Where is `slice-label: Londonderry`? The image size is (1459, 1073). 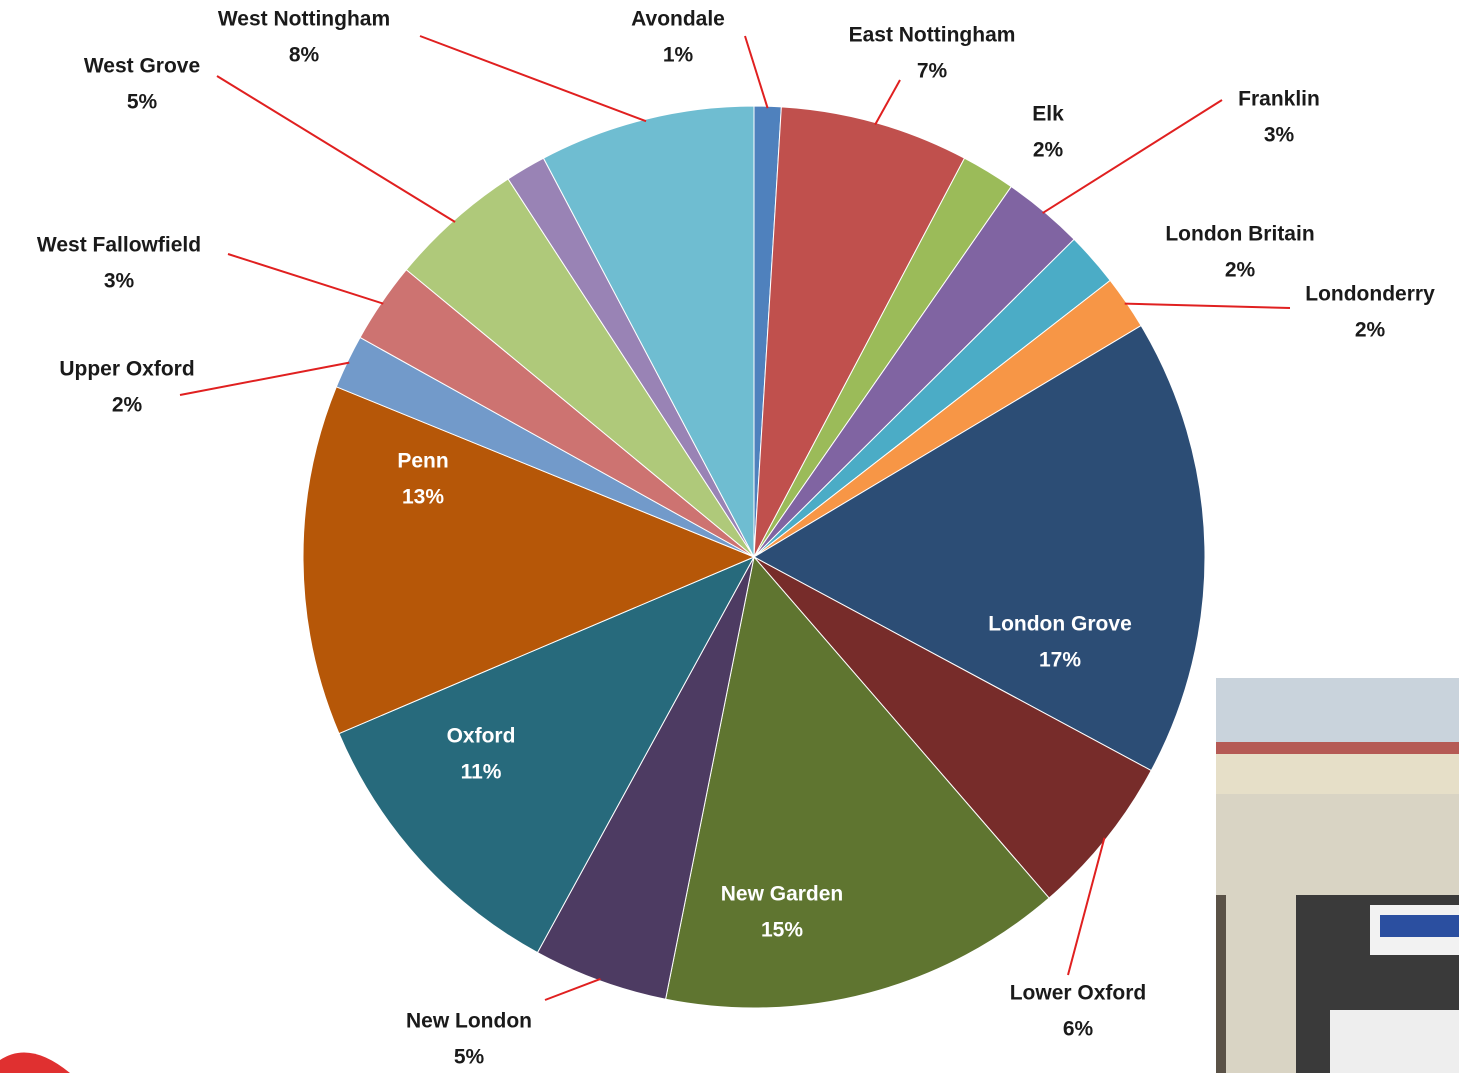
slice-label: Londonderry is located at coordinates (1370, 294).